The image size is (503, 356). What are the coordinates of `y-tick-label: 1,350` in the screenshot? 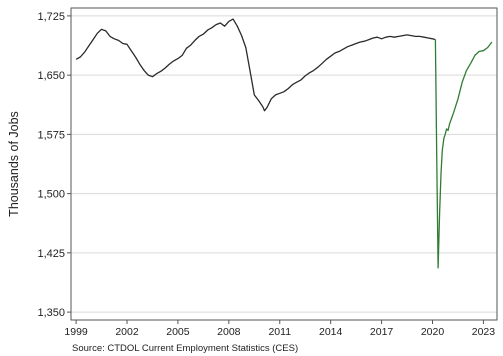 It's located at (51, 313).